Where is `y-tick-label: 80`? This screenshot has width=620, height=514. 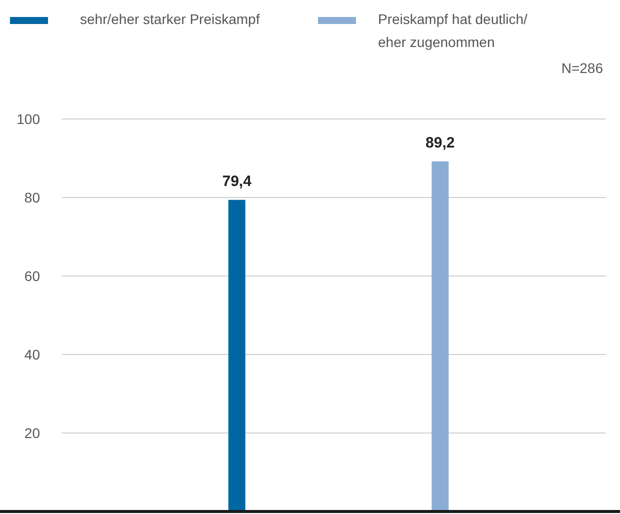 y-tick-label: 80 is located at coordinates (32, 197).